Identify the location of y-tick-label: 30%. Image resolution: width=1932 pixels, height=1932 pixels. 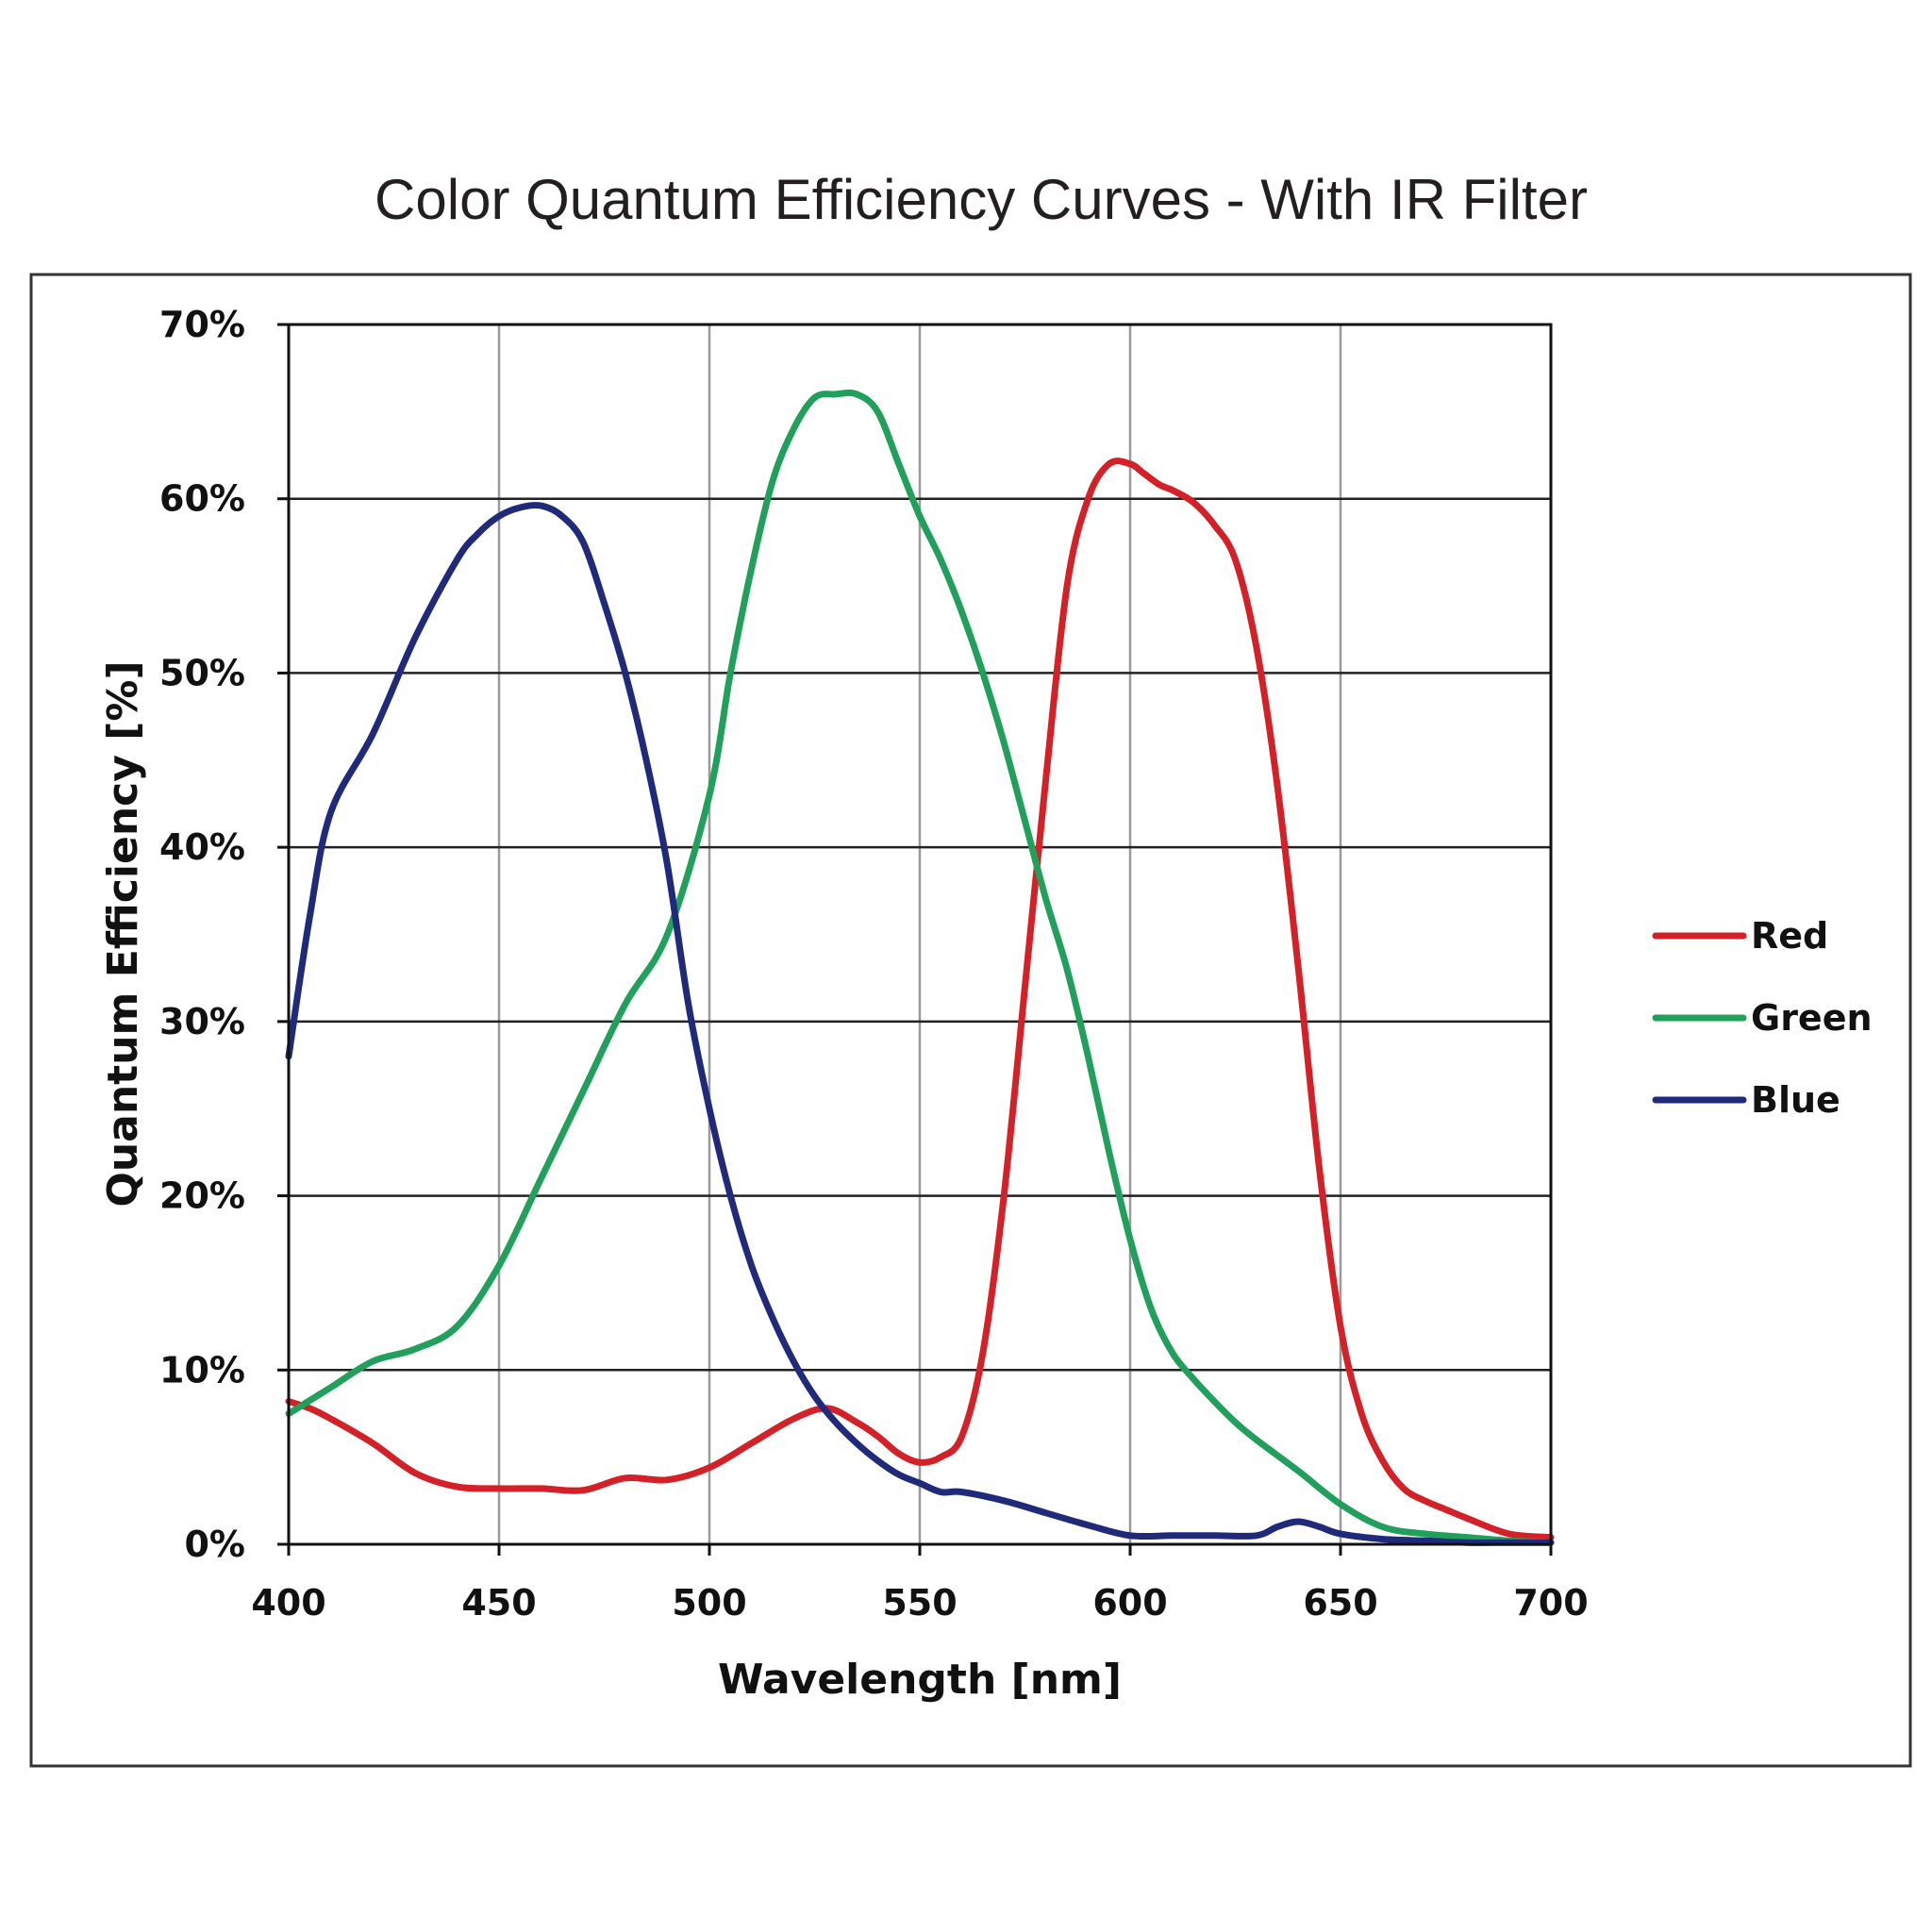
(202, 1021).